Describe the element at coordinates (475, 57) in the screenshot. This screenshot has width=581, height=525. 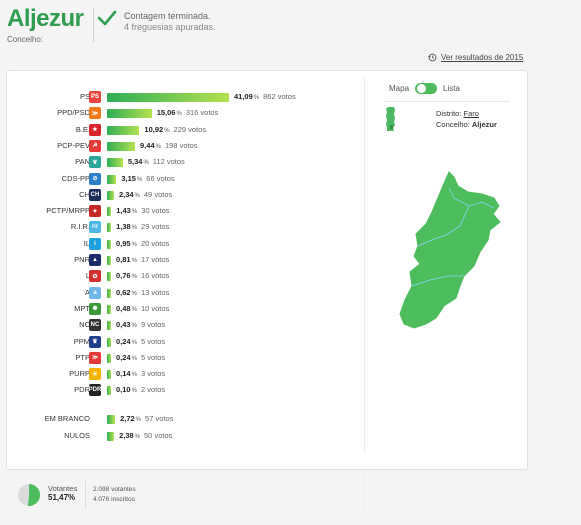
I see `previous-results-link: Ver resultados de 2015` at that location.